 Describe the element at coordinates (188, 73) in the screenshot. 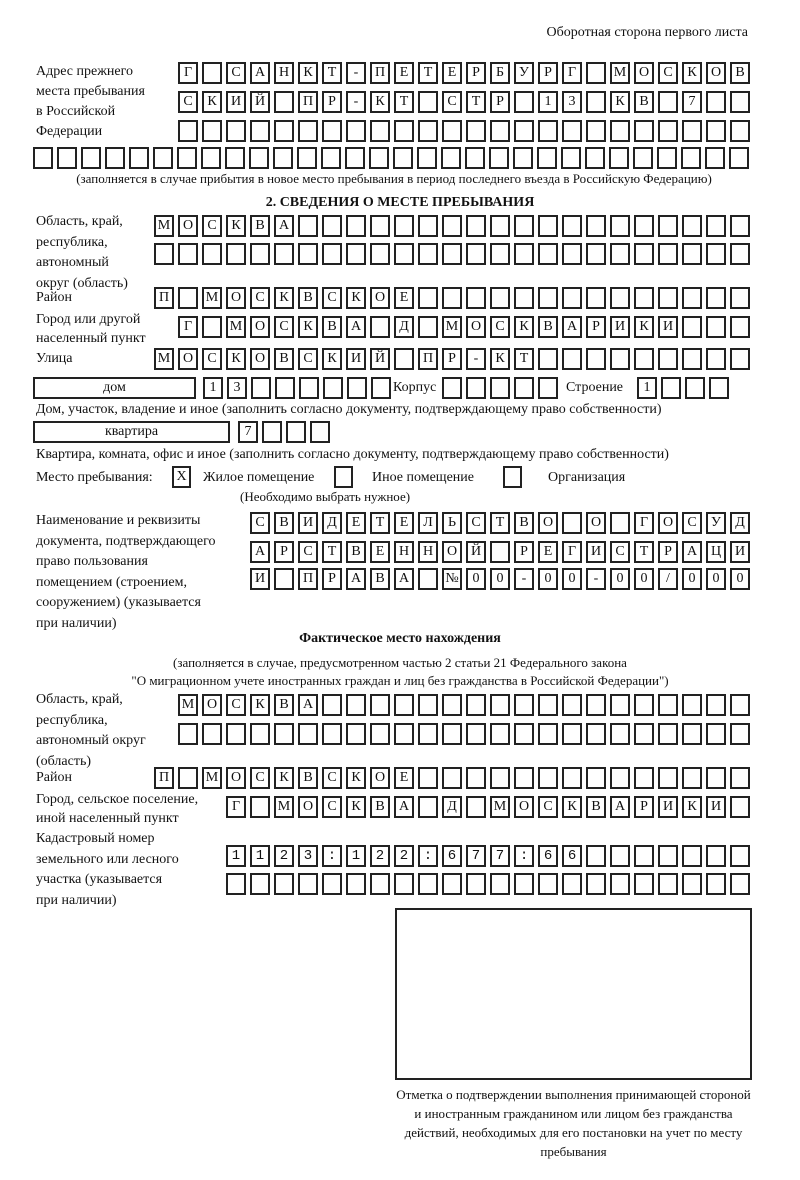

I see `char-box: Г` at that location.